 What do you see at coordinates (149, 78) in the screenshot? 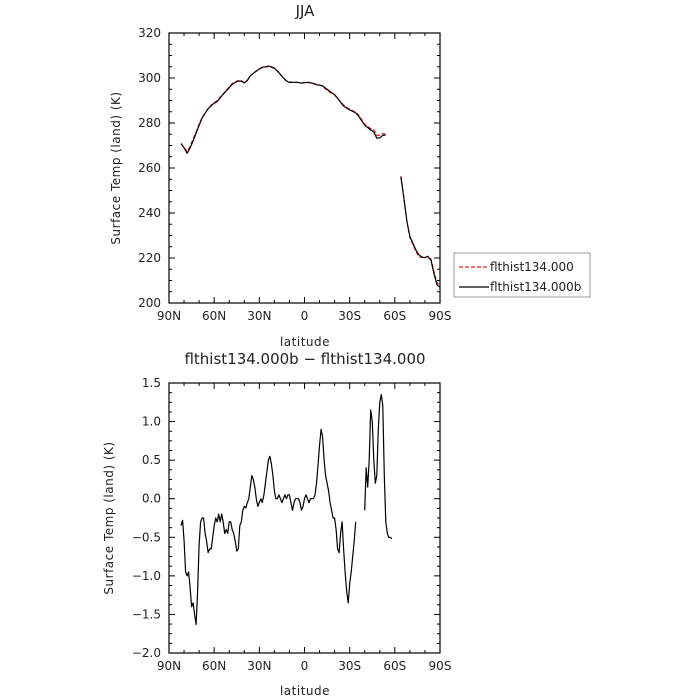
I see `y-tick-label: 300` at bounding box center [149, 78].